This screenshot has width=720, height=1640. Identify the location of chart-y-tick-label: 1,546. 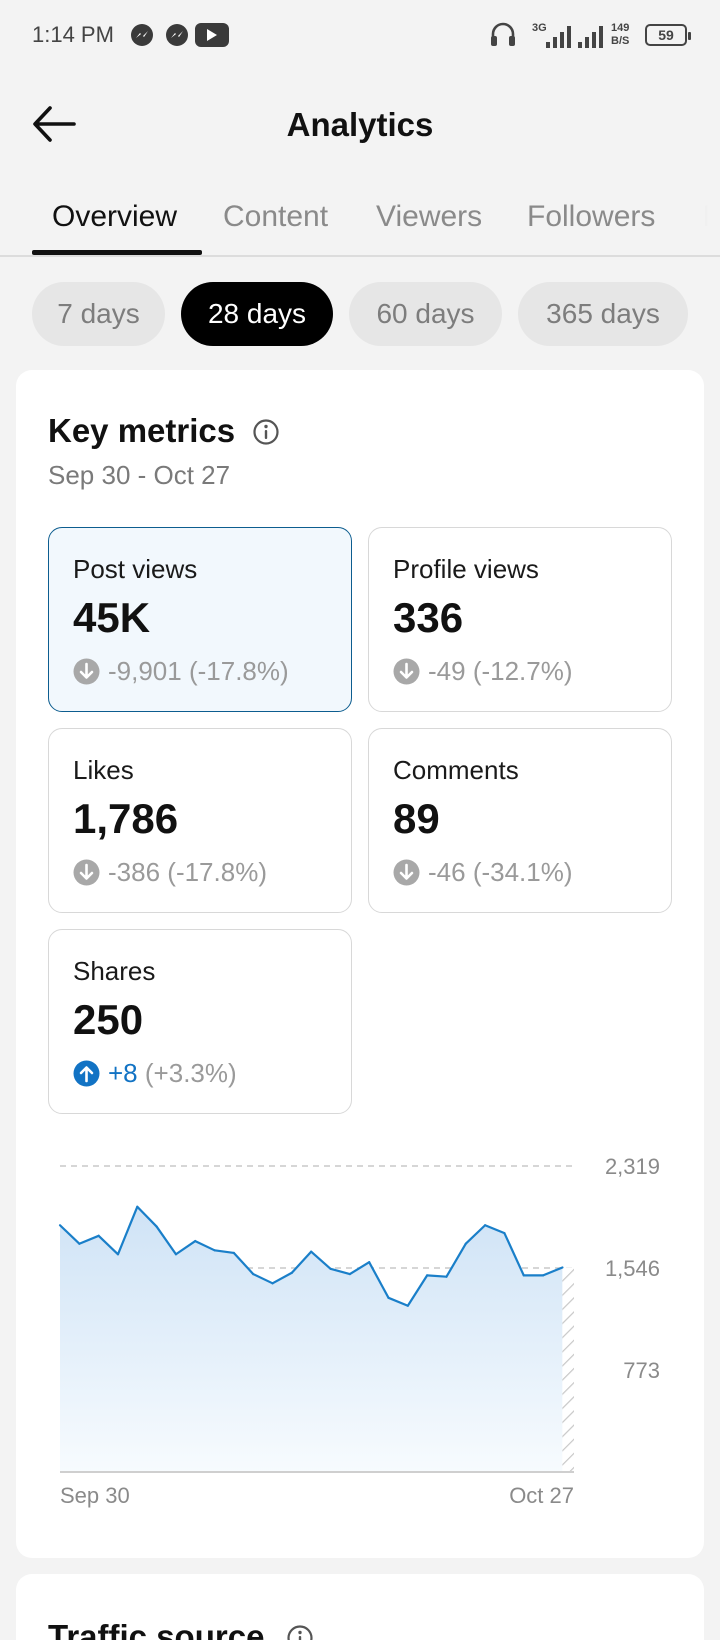
(632, 1268).